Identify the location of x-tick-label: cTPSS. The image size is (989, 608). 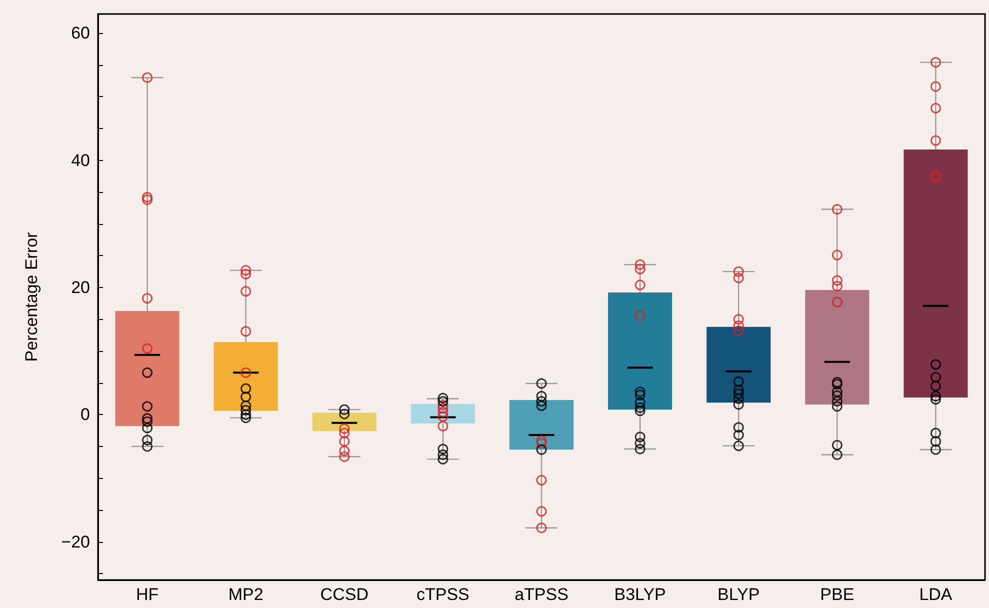
(443, 594).